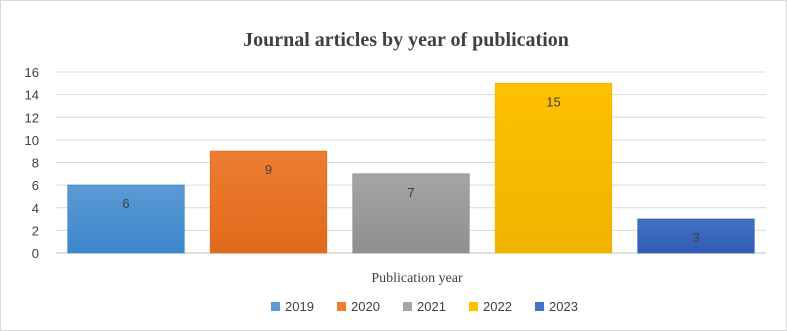 Image resolution: width=787 pixels, height=331 pixels. I want to click on legend-swatch-2023, so click(539, 306).